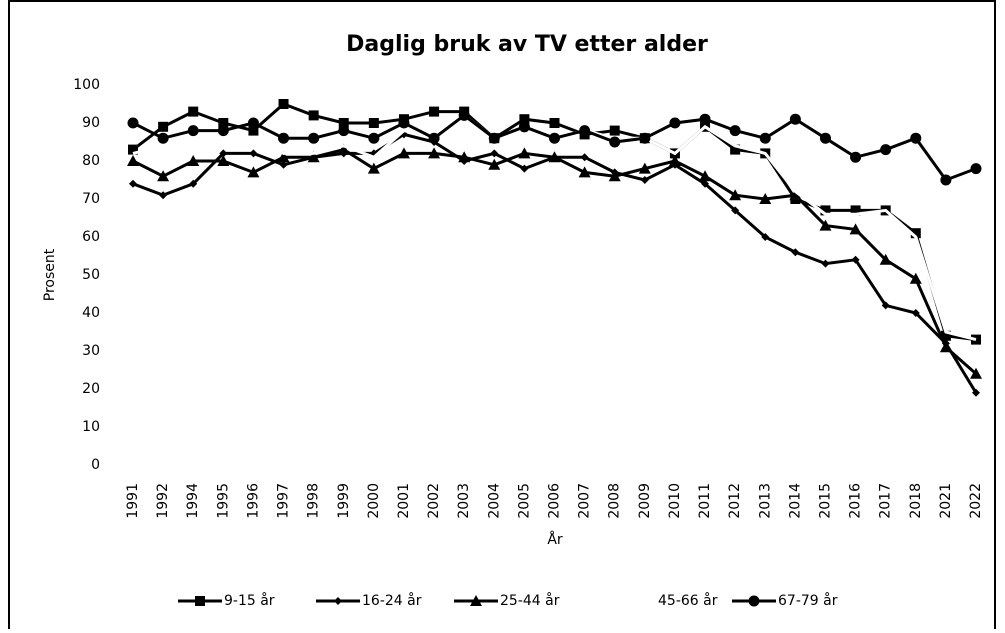  Describe the element at coordinates (314, 501) in the screenshot. I see `x-tick-label: 1998` at that location.